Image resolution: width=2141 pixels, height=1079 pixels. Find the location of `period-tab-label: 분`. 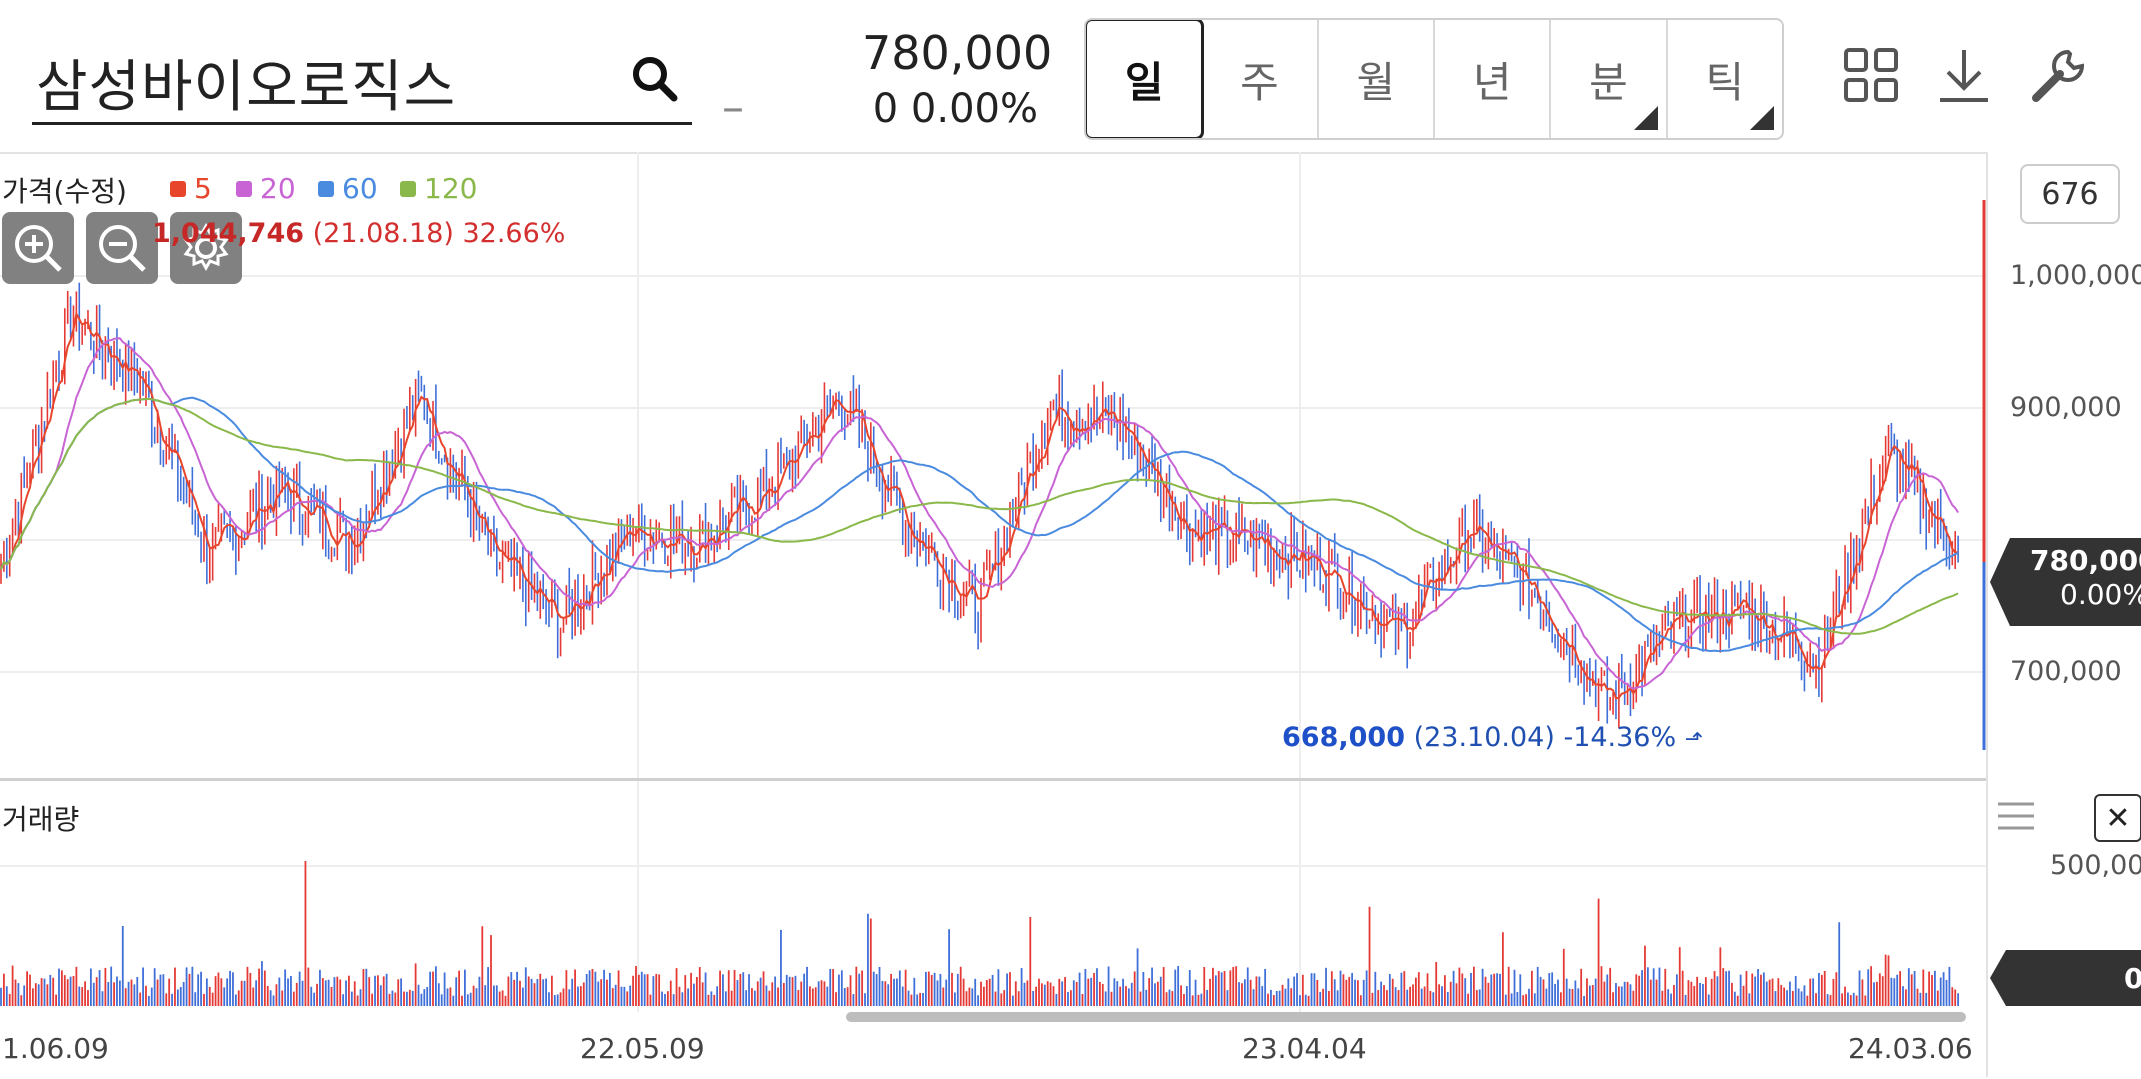

period-tab-label: 분 is located at coordinates (1608, 82).